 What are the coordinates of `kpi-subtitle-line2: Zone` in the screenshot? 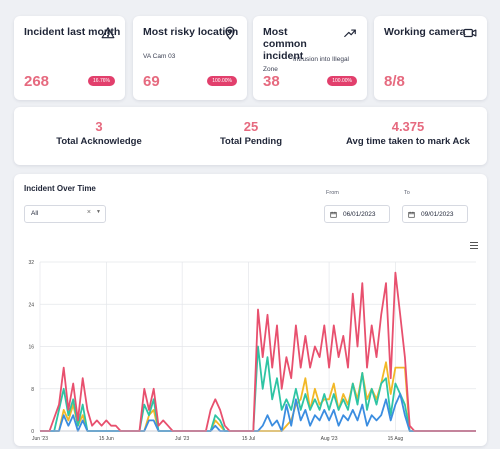 It's located at (270, 69).